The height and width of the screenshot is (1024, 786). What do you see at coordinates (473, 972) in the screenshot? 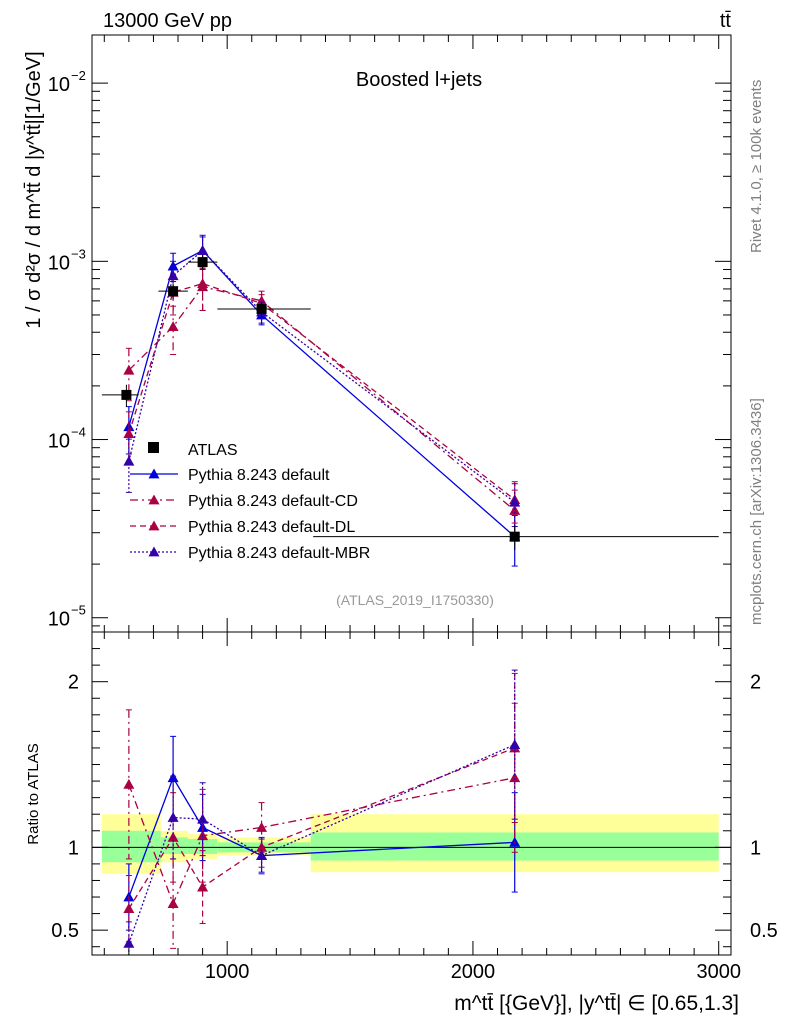
I see `x-tick-label: 2000` at bounding box center [473, 972].